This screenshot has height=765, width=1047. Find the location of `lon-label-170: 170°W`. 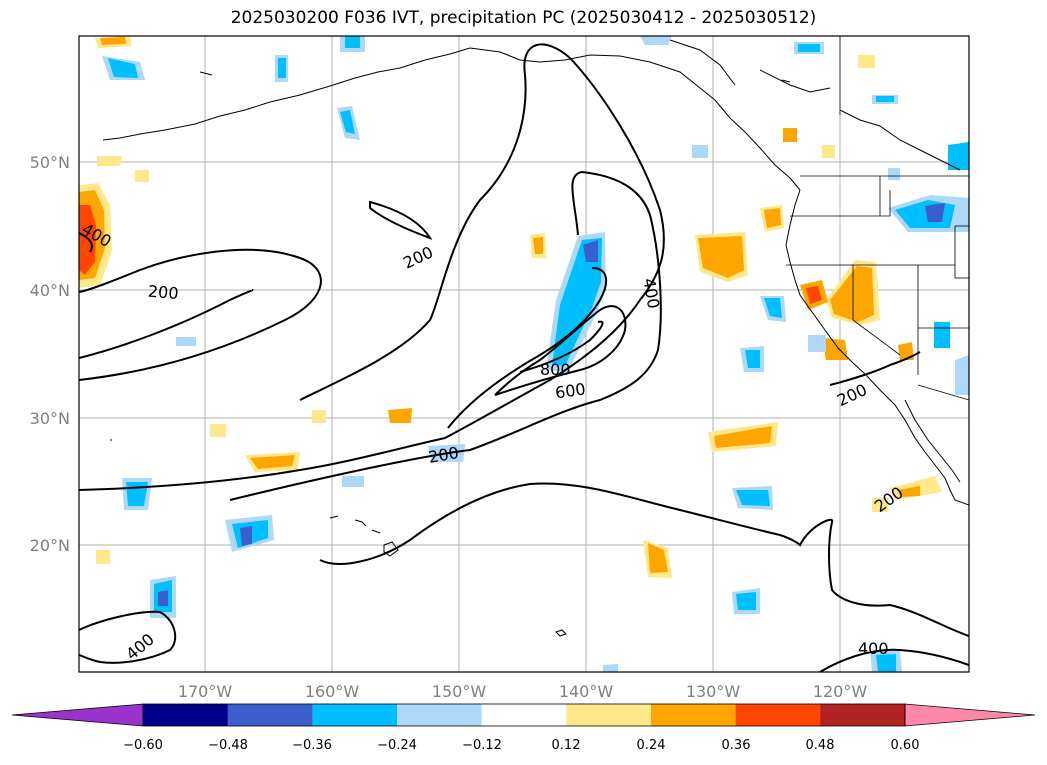

lon-label-170: 170°W is located at coordinates (205, 691).